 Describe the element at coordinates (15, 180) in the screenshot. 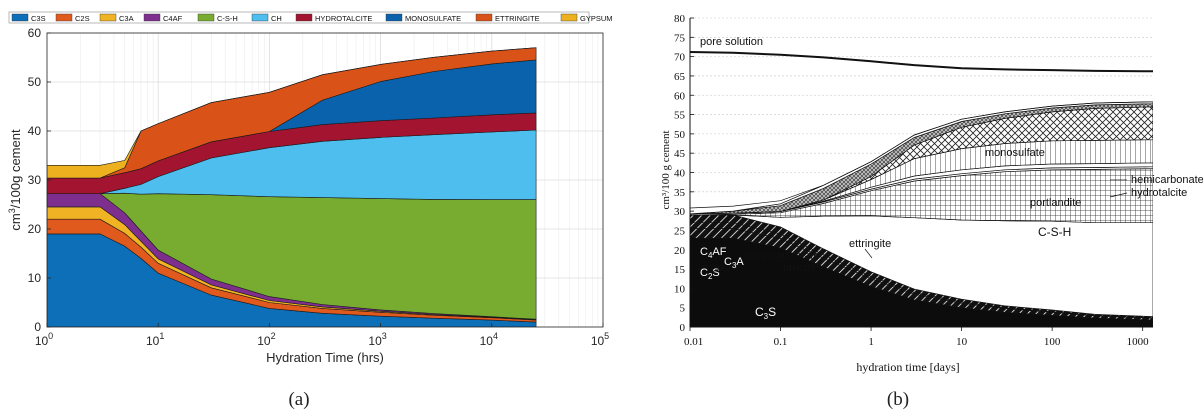

I see `y-axis-label-a: cm3/100g cement` at that location.